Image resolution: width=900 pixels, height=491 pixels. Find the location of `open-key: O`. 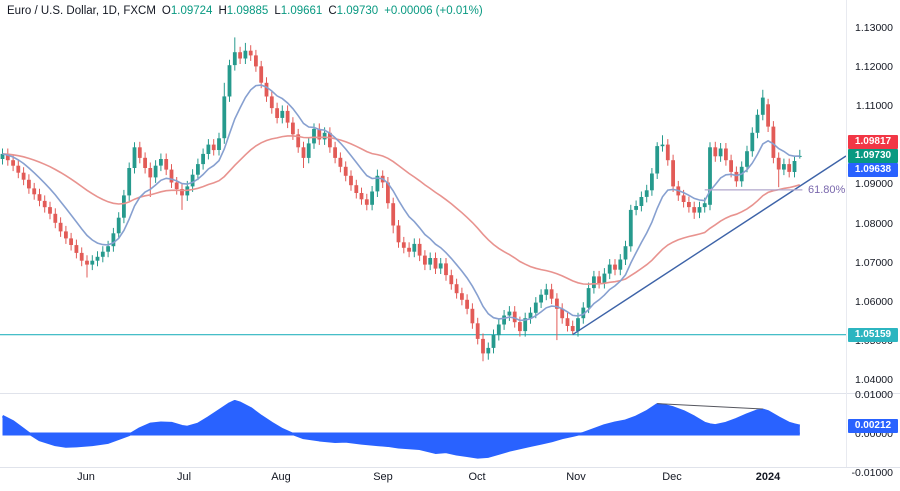

open-key: O is located at coordinates (166, 11).